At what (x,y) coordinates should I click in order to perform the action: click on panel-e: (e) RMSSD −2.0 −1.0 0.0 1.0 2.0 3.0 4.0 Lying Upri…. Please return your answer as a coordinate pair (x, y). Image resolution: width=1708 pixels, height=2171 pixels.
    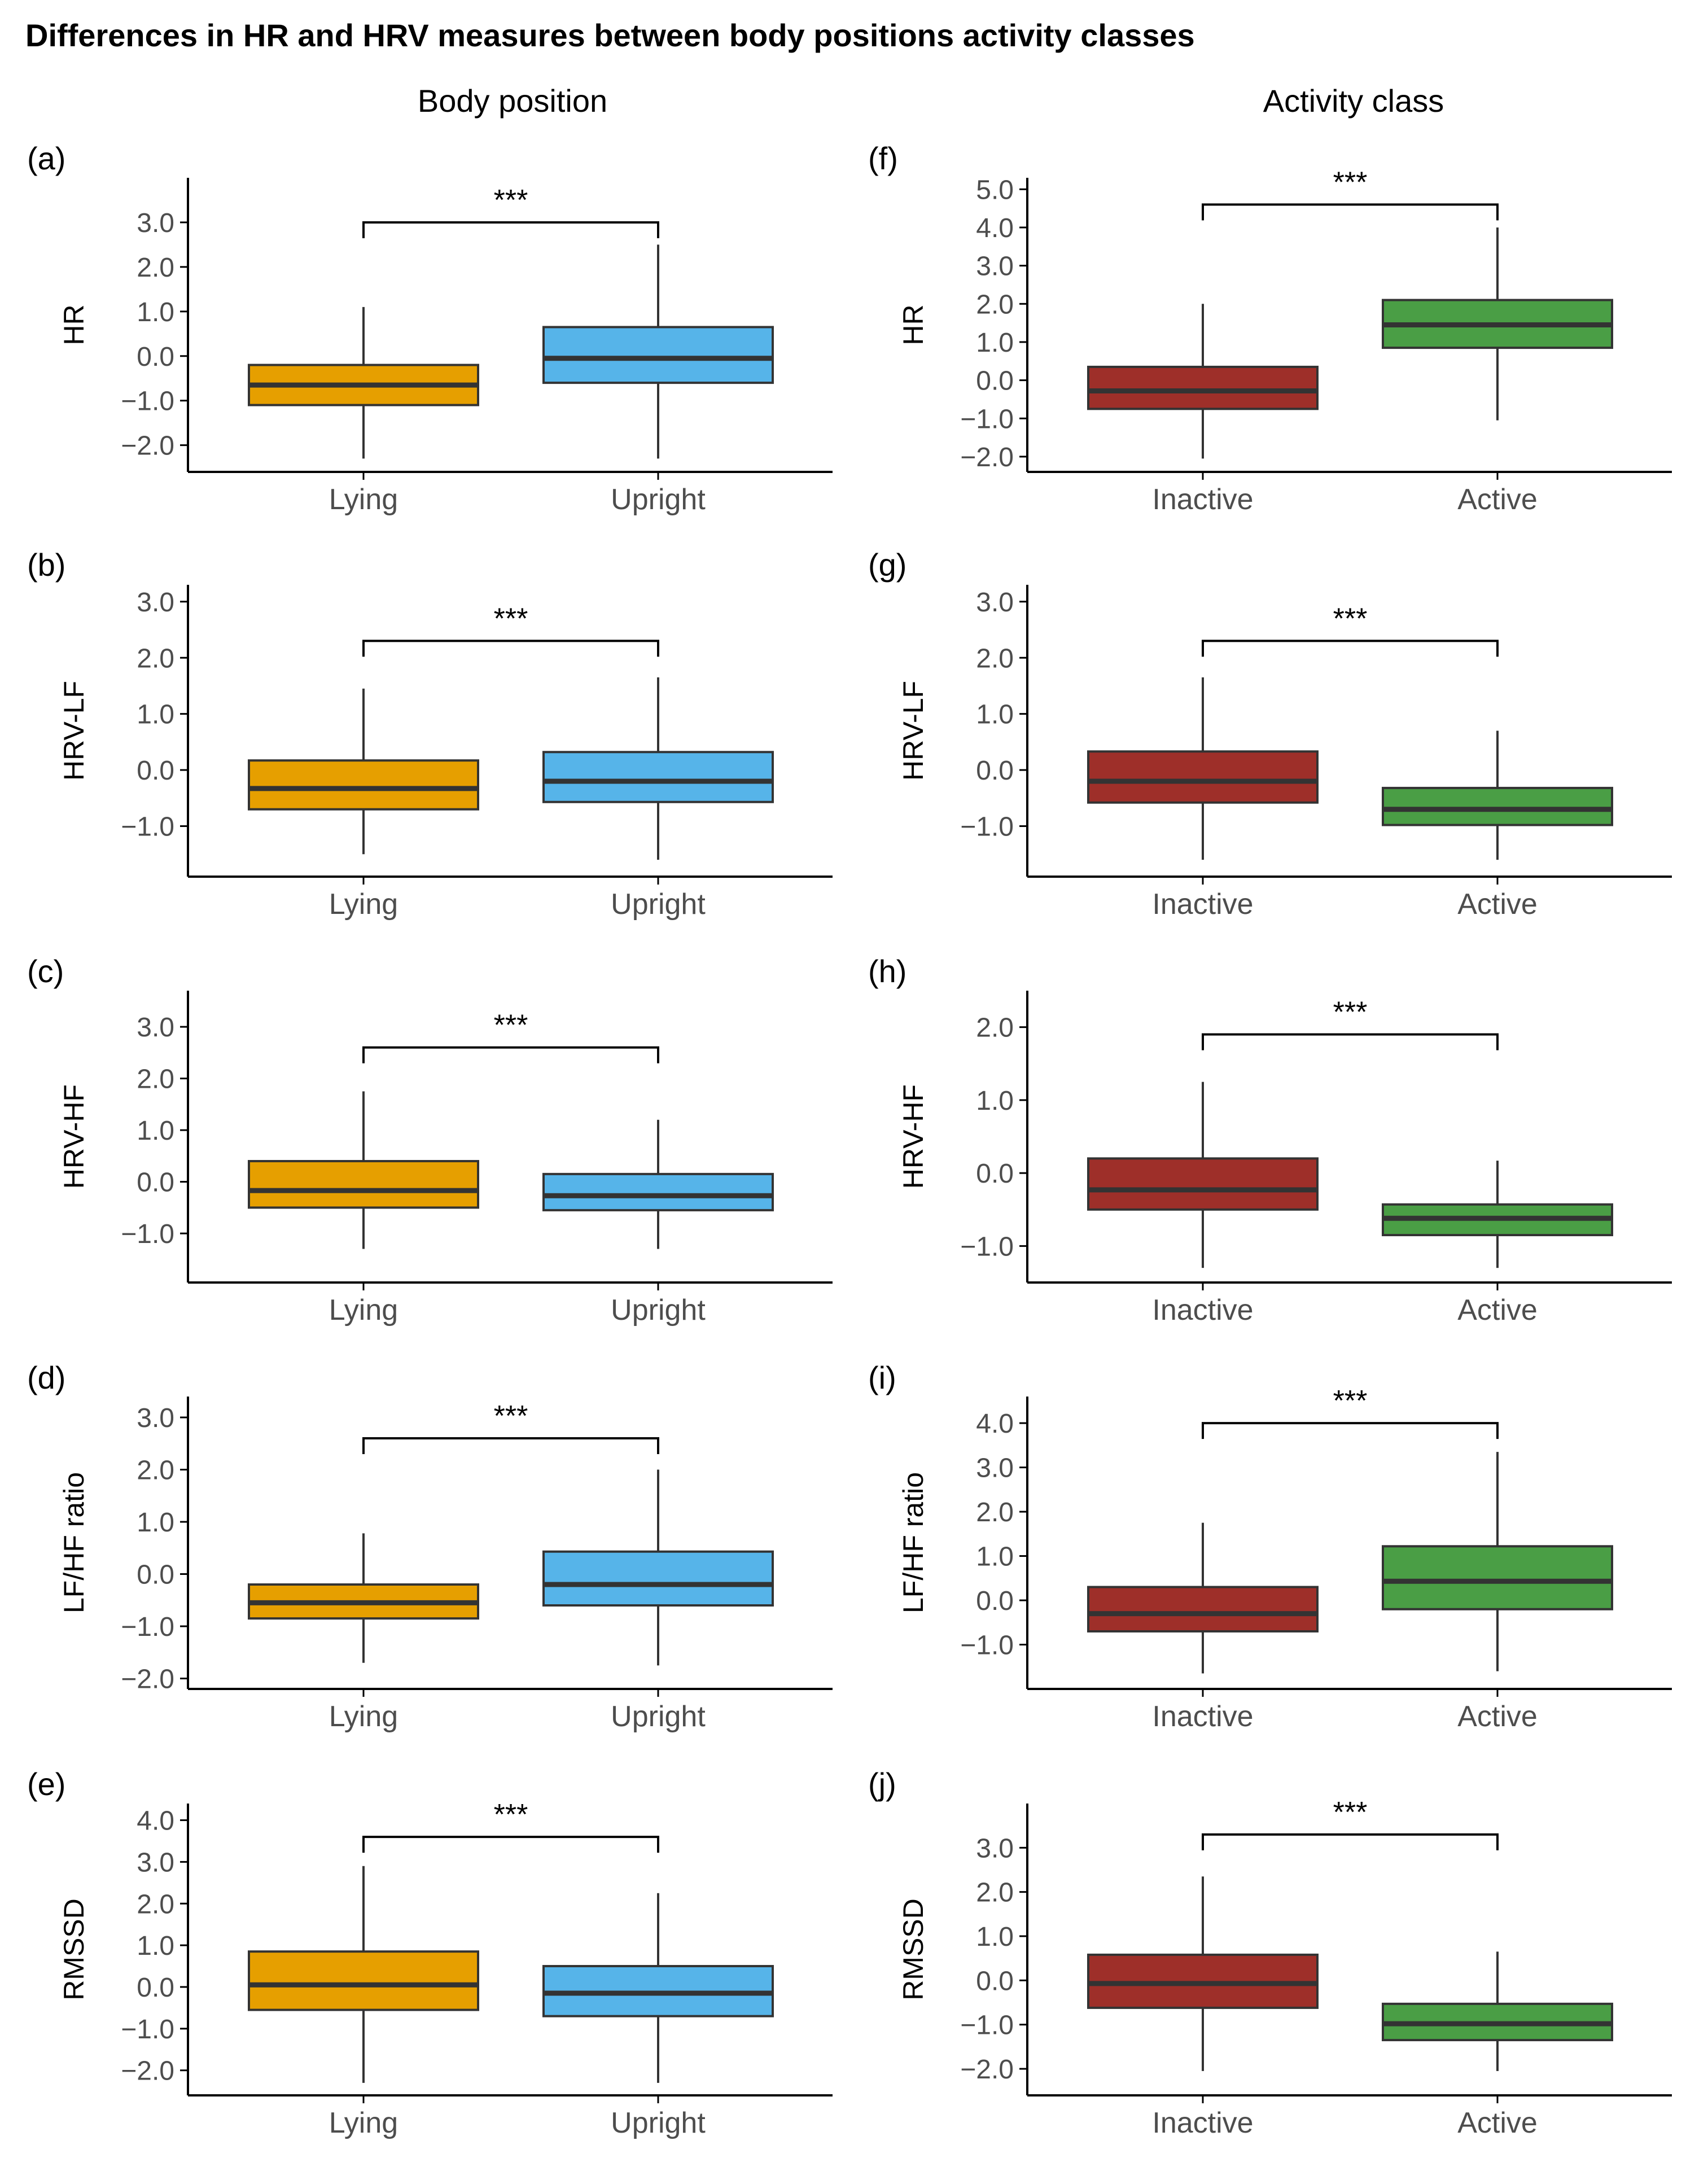
    Looking at the image, I should click on (430, 1953).